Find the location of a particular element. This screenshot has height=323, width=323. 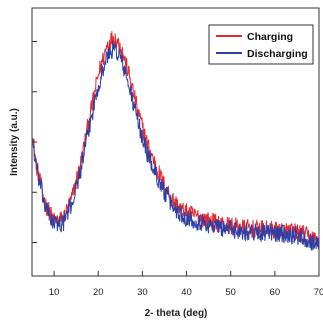

legend-box is located at coordinates (261, 44).